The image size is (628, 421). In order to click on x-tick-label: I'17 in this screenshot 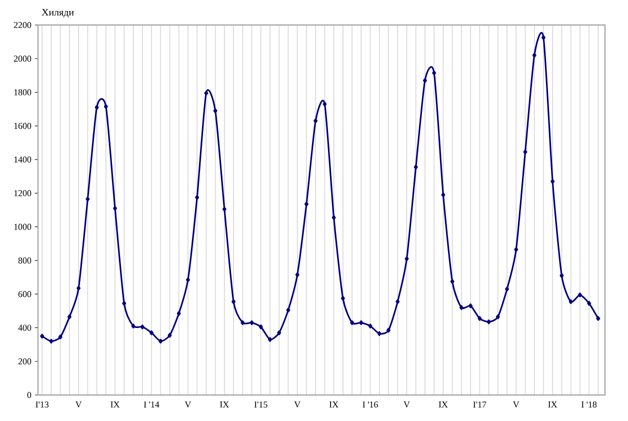, I will do `click(479, 405)`.